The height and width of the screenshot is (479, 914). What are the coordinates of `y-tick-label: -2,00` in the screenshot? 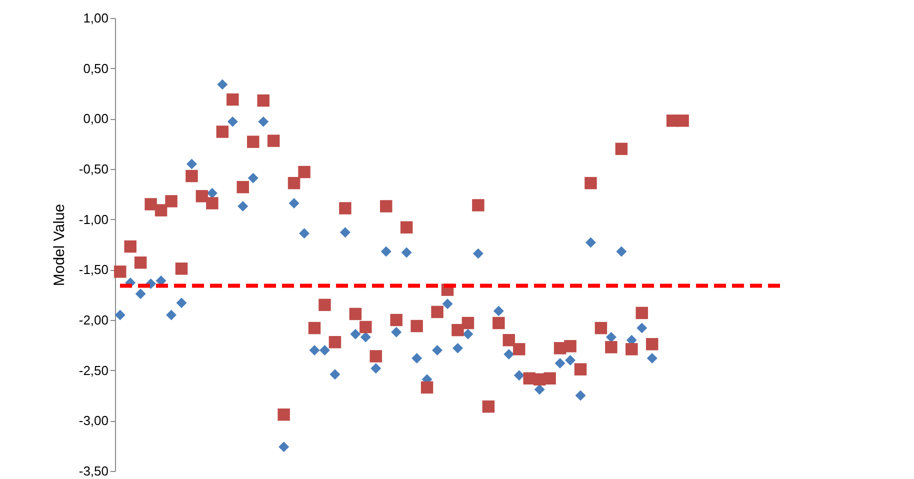 It's located at (93, 320).